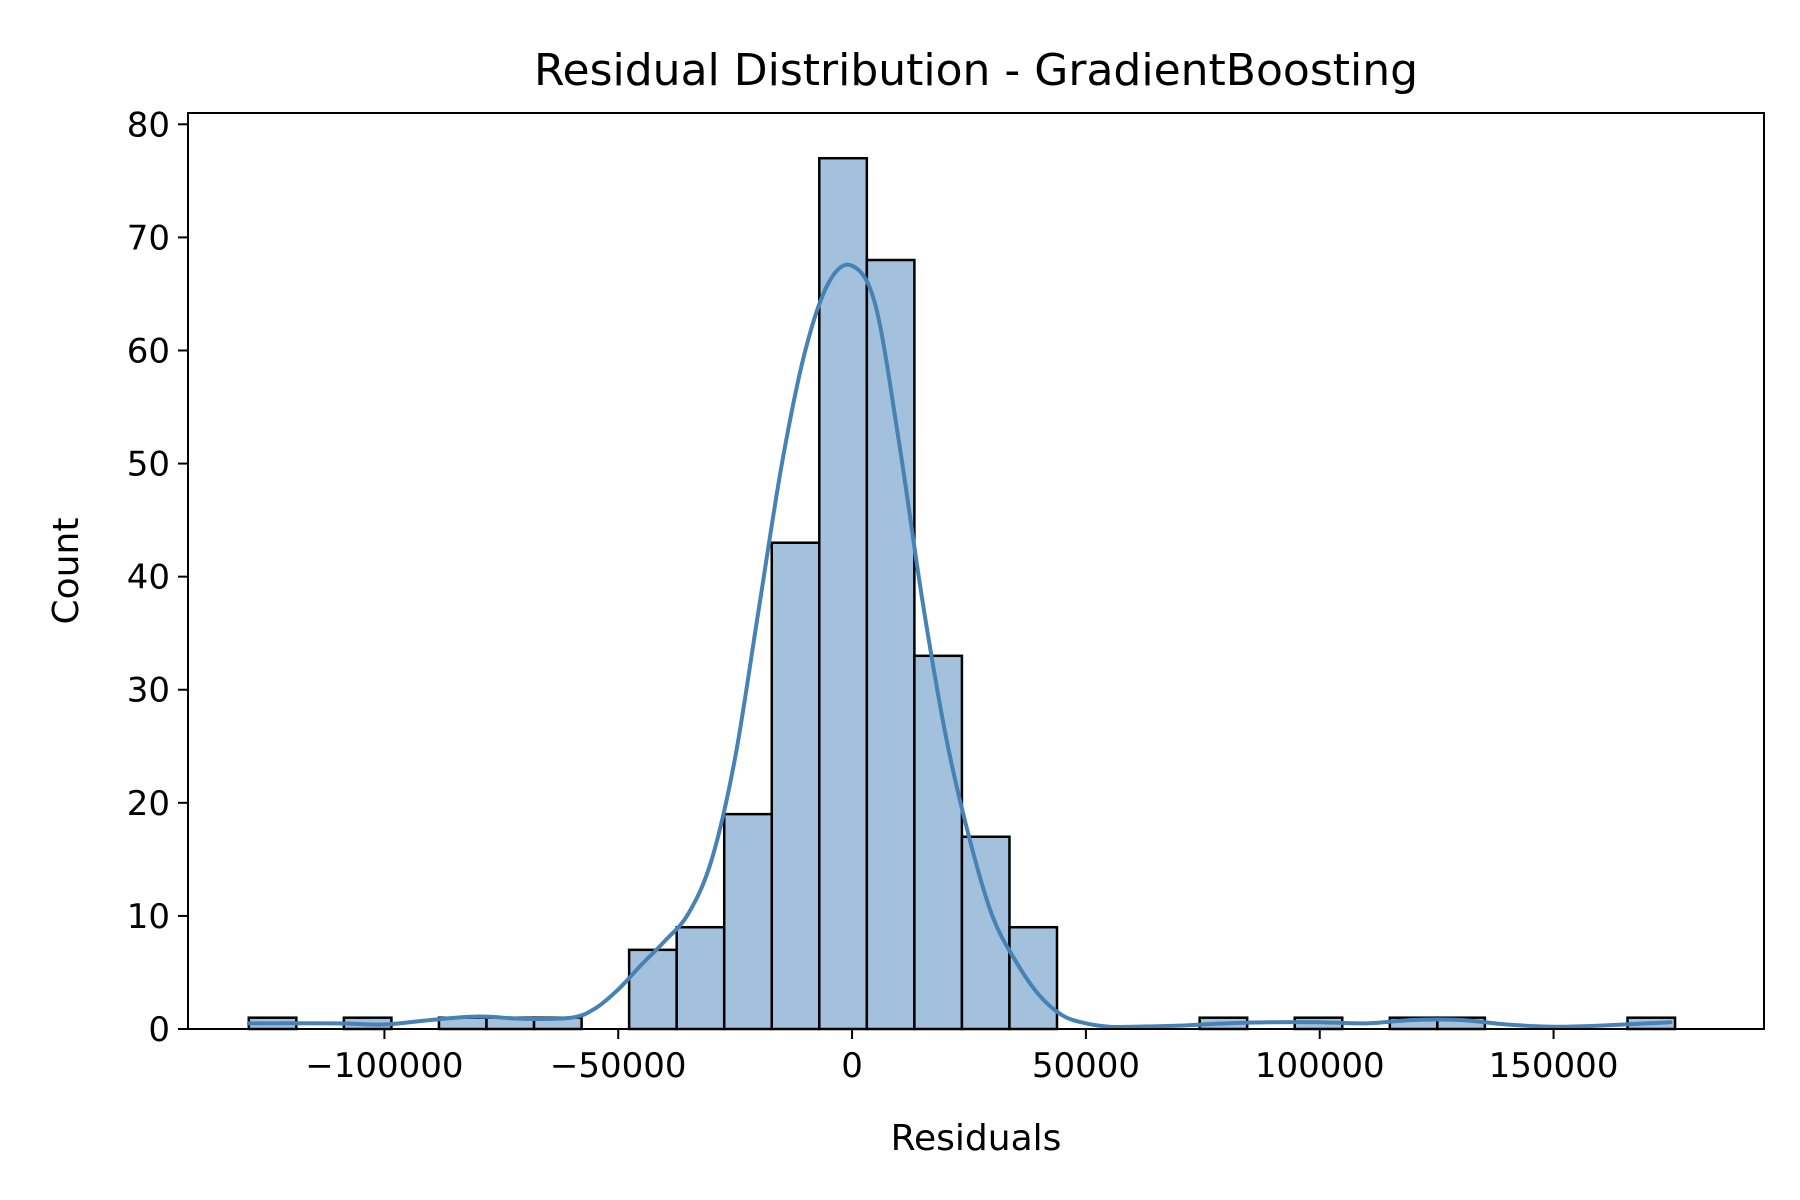 This screenshot has width=1800, height=1200. Describe the element at coordinates (148, 804) in the screenshot. I see `y-tick-label: 20` at that location.